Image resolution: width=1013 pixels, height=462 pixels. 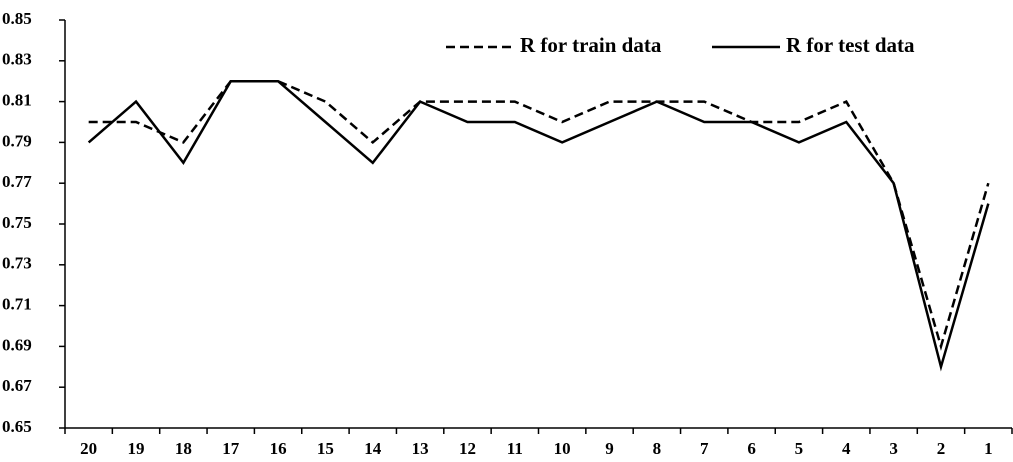 I want to click on x-tick-label: 10, so click(x=562, y=448).